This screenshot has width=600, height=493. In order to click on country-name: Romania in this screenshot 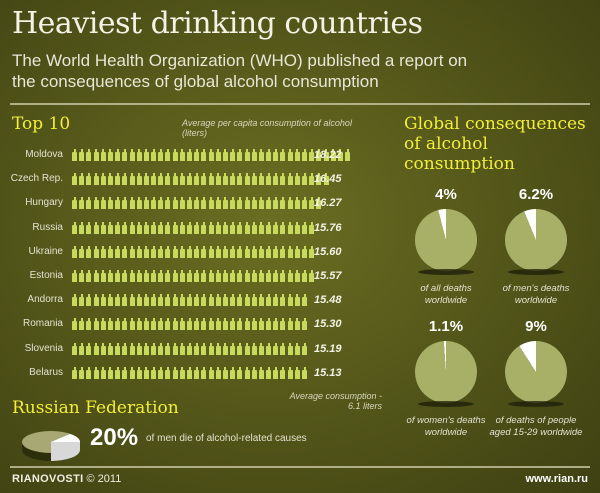, I will do `click(42, 324)`.